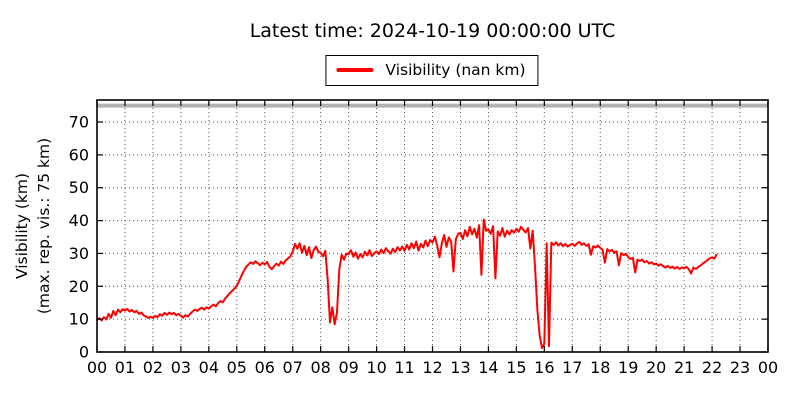  I want to click on x-tick-label: 02, so click(153, 367).